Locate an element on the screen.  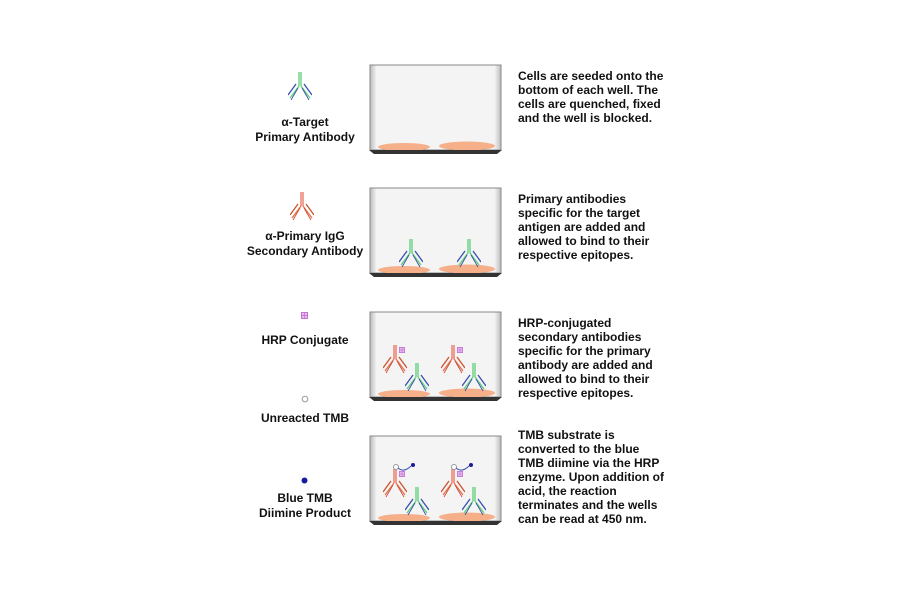
legend-secondary-line2: Secondary Antibody is located at coordinates (305, 251).